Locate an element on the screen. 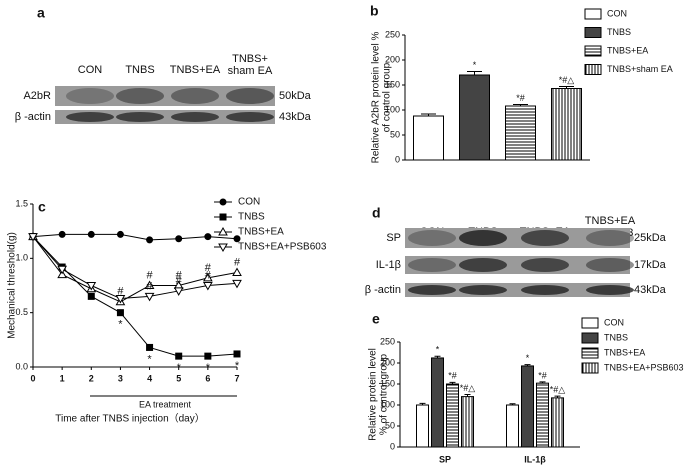 This screenshot has width=684, height=466. y-tick-label: 250 is located at coordinates (387, 341).